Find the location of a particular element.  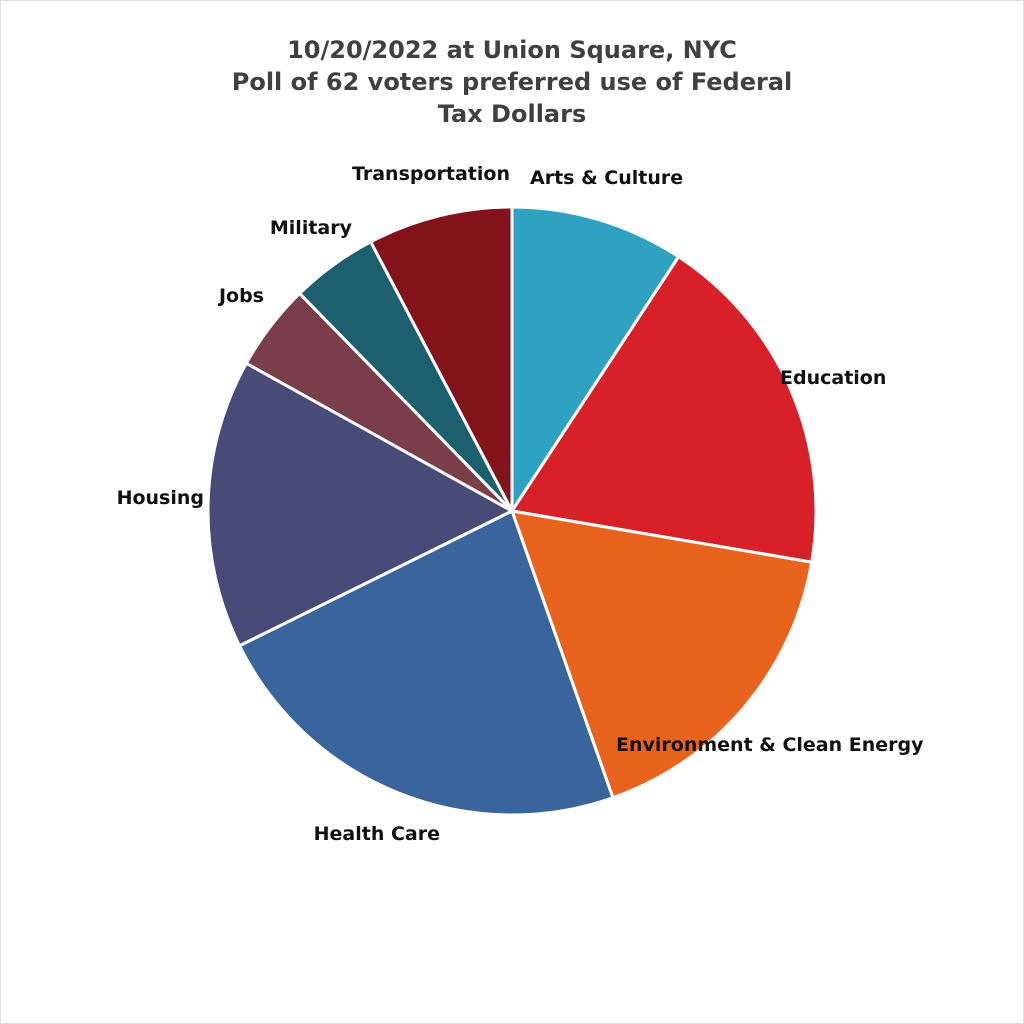

slice-label-military: Military is located at coordinates (311, 228).